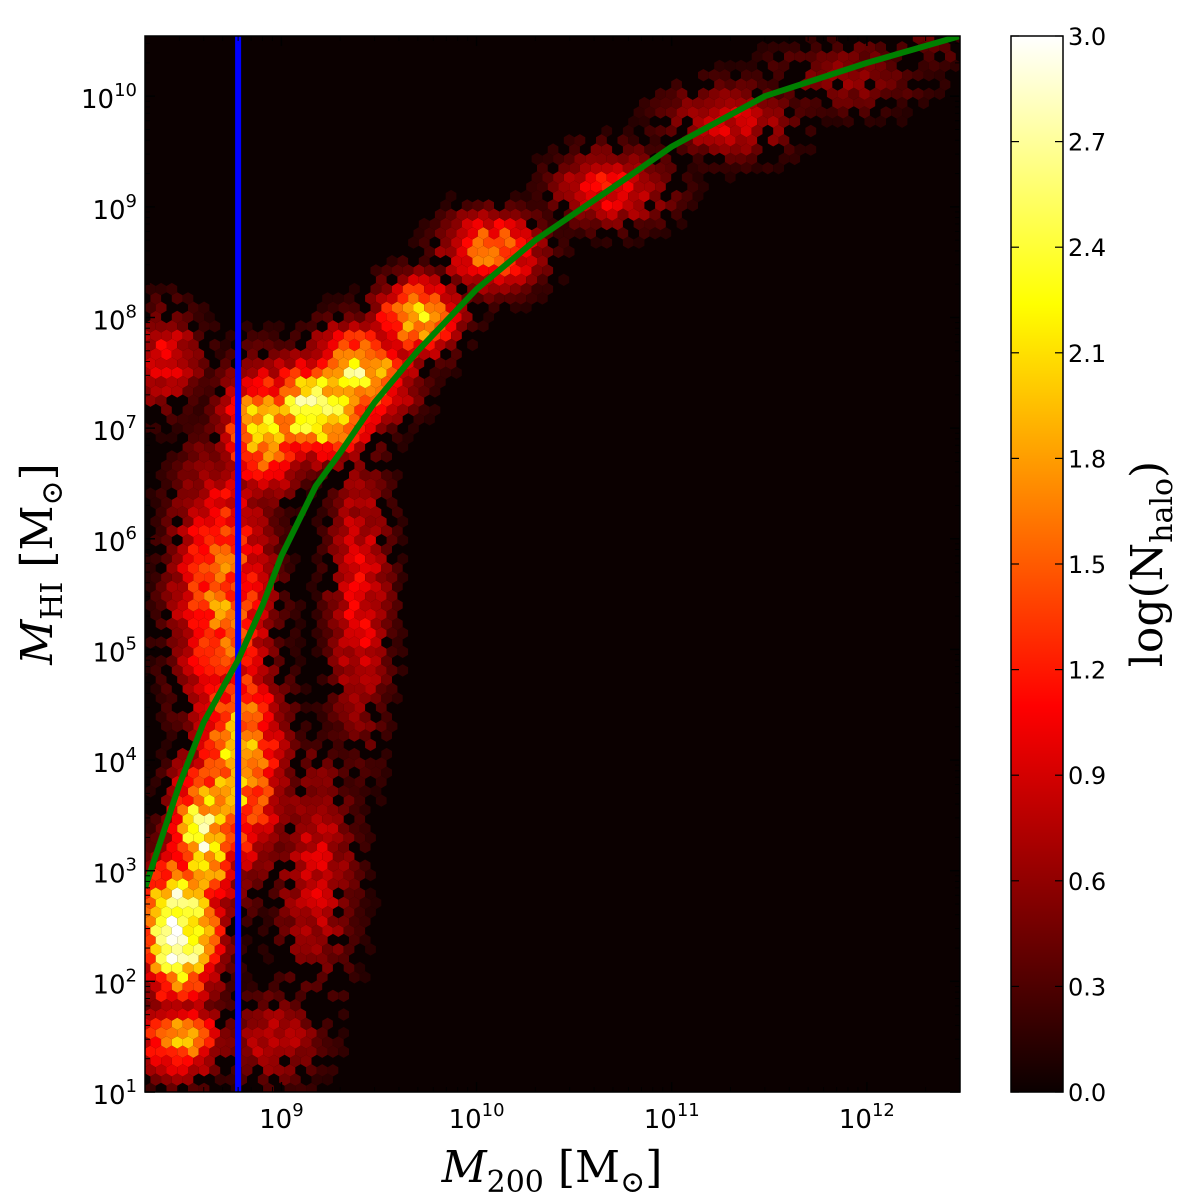 The image size is (1200, 1200). I want to click on colorbar-ticks: 0.00.30.60.91.21.51.82.12.42.73.0, so click(1058, 565).